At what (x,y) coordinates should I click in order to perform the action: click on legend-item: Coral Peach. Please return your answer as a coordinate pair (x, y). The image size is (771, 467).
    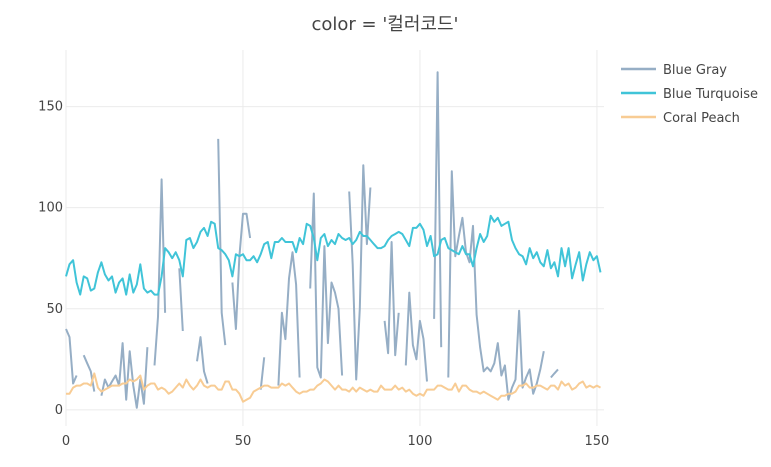
    Looking at the image, I should click on (680, 118).